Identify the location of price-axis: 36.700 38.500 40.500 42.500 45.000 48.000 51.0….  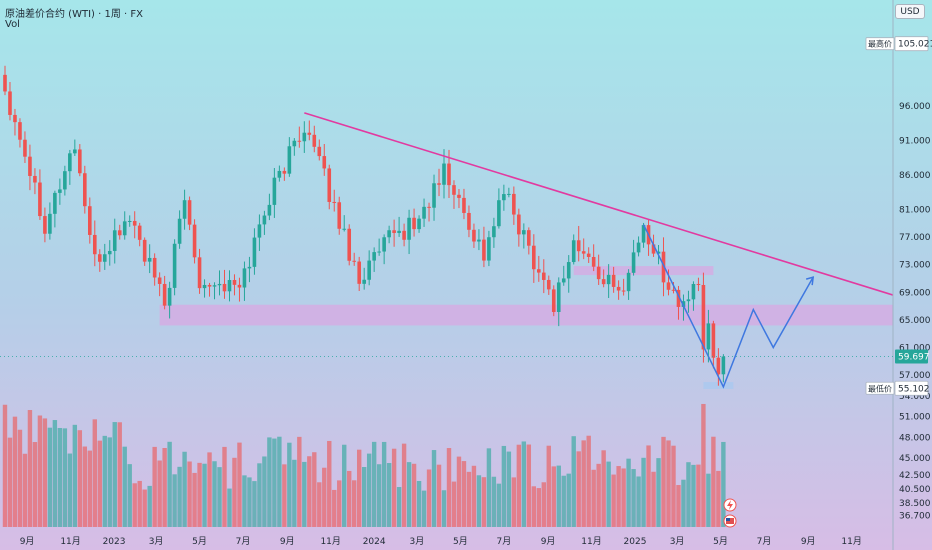
(915, 311).